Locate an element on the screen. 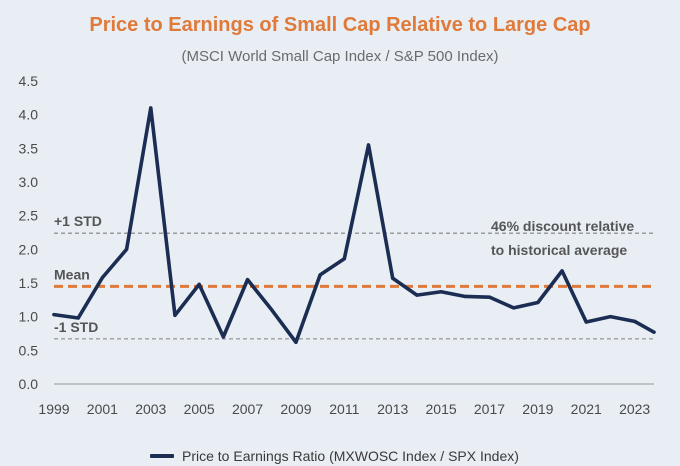 The width and height of the screenshot is (680, 466). y-tick-label: 3.0 is located at coordinates (29, 182).